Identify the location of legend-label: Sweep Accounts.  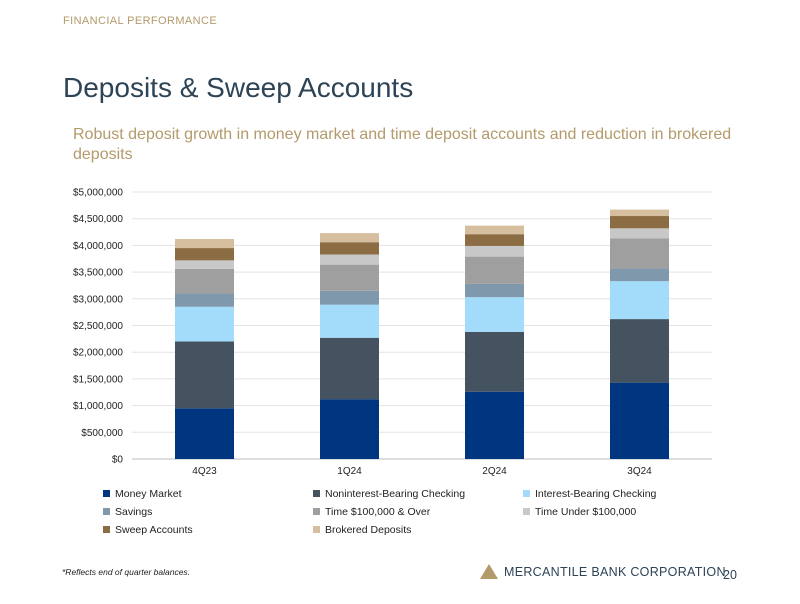
(154, 529).